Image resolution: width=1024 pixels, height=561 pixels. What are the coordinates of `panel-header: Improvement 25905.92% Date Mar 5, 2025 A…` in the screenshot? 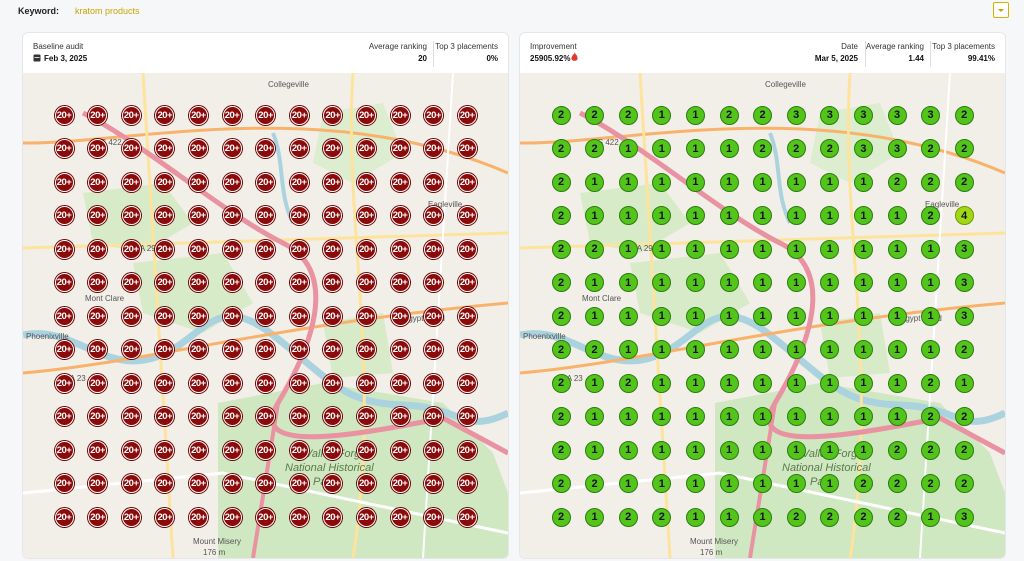 It's located at (762, 53).